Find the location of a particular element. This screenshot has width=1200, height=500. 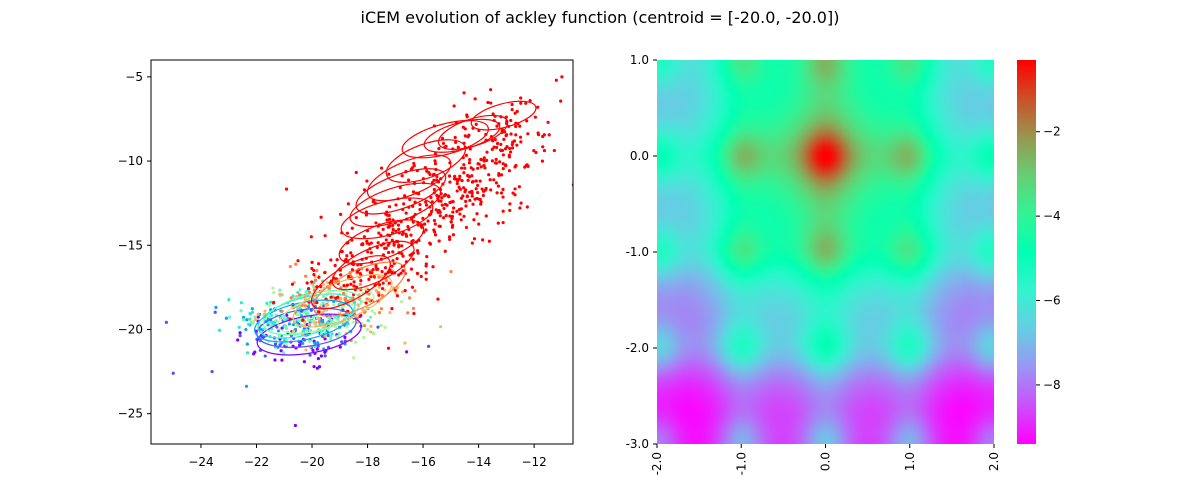

heatmap-x-tick-label: 1.0 is located at coordinates (910, 461).